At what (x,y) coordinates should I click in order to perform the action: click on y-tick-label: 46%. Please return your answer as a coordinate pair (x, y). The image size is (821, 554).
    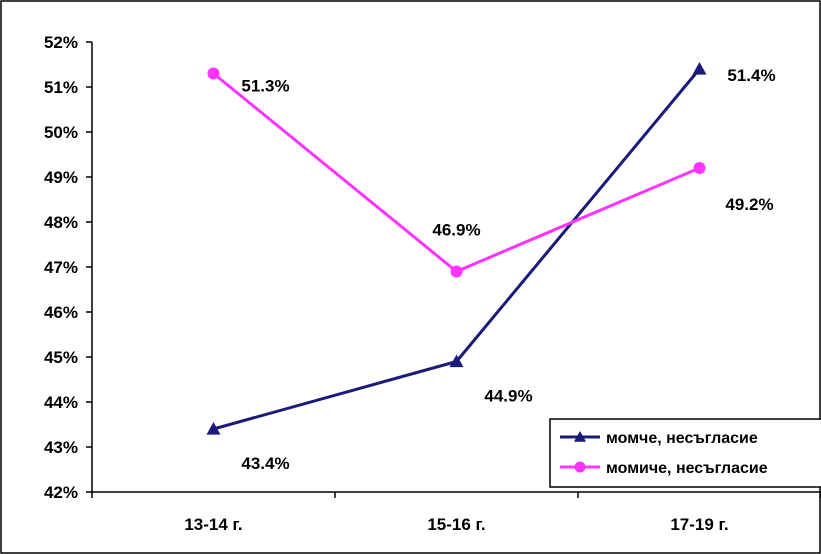
    Looking at the image, I should click on (61, 312).